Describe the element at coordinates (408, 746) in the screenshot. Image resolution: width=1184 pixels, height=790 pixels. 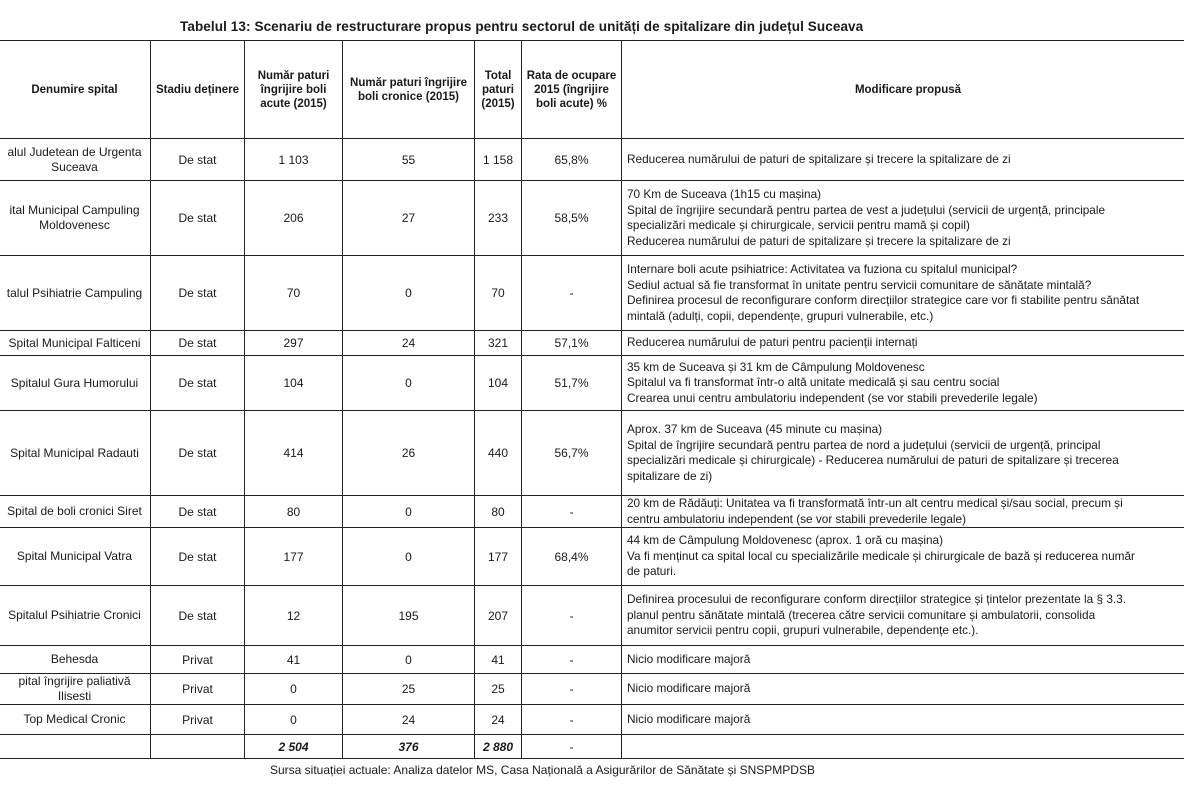
I see `total-chronic-beds: 376` at that location.